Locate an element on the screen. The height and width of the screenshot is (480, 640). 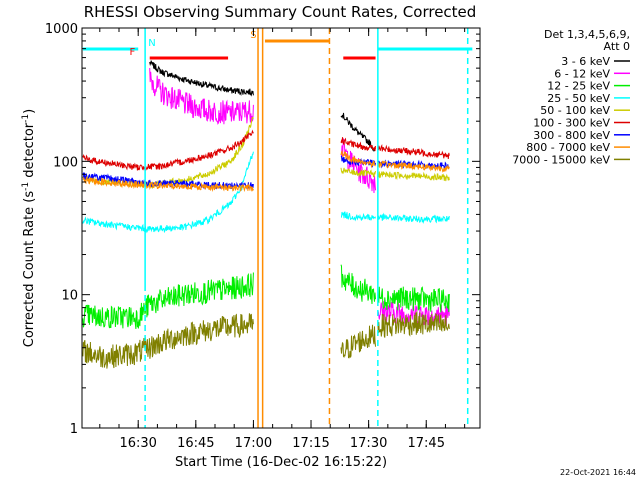
x-tick-label-4: 17:30 is located at coordinates (368, 443).